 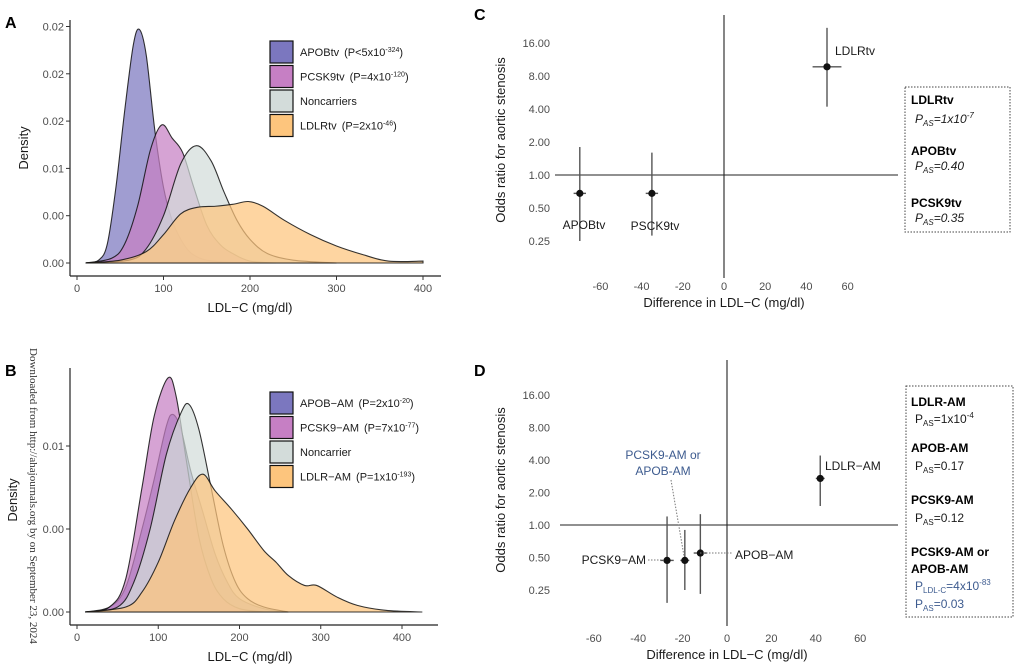 What do you see at coordinates (410, 426) in the screenshot?
I see `legend-p-exponent: -77` at bounding box center [410, 426].